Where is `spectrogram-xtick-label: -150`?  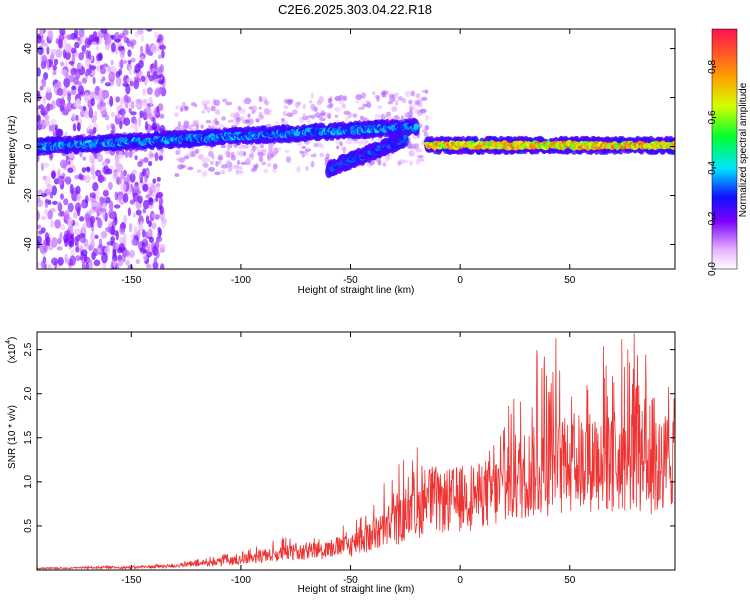
spectrogram-xtick-label: -150 is located at coordinates (131, 280).